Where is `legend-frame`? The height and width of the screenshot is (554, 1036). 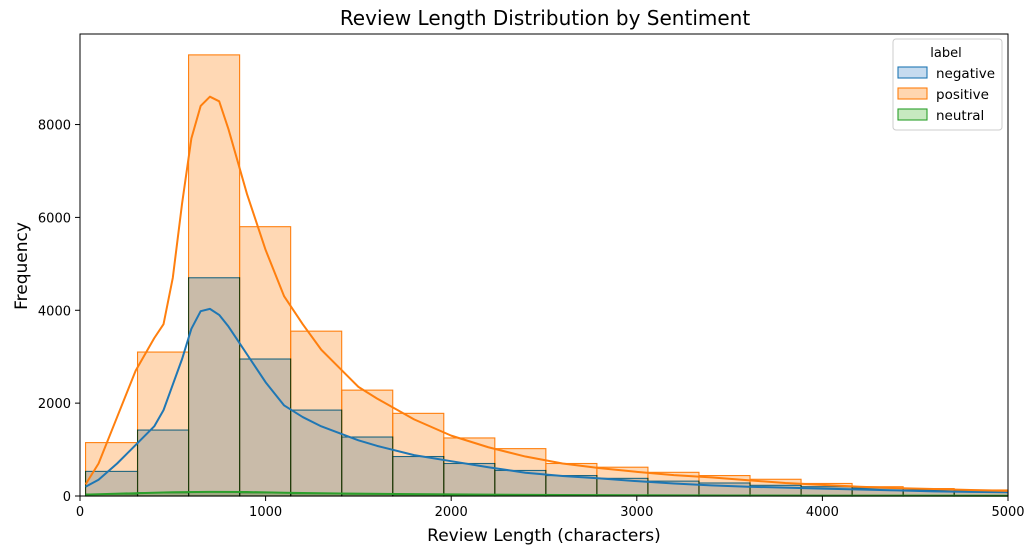
legend-frame is located at coordinates (947, 84).